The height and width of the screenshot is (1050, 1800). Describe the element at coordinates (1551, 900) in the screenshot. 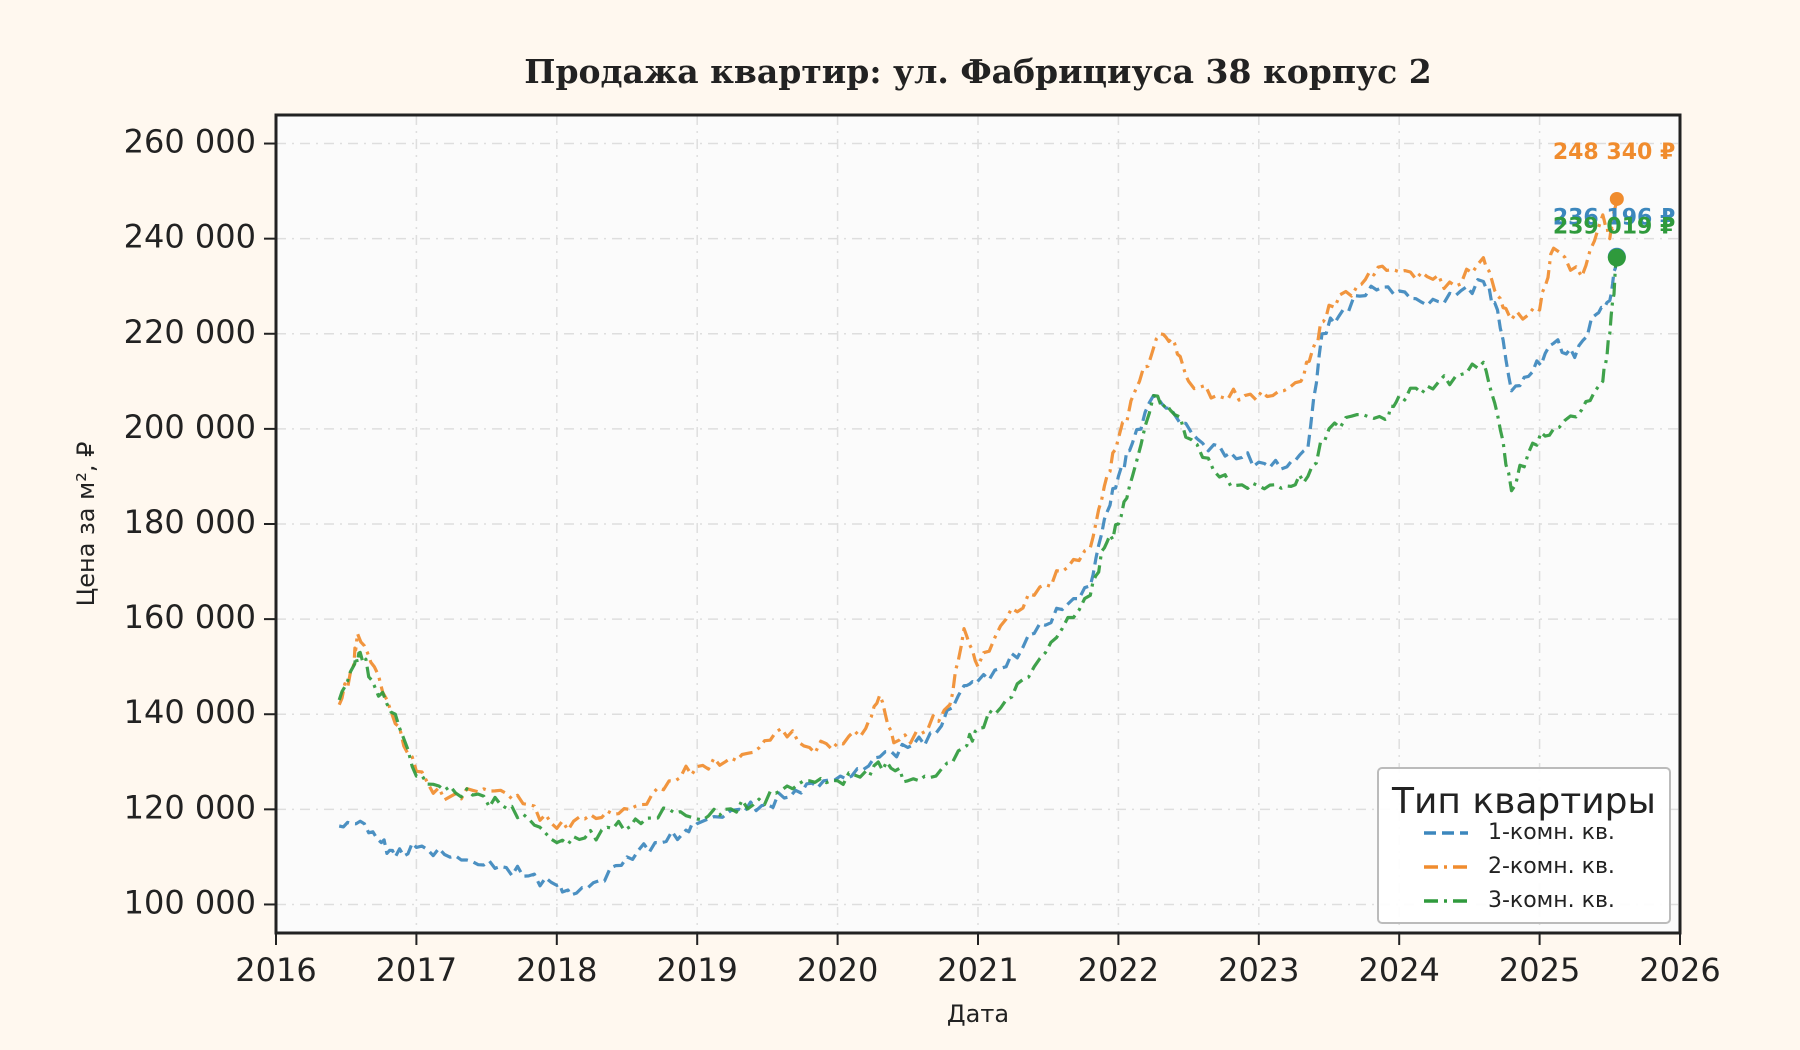

I see `legend-label-3: 3-комн. кв.` at that location.